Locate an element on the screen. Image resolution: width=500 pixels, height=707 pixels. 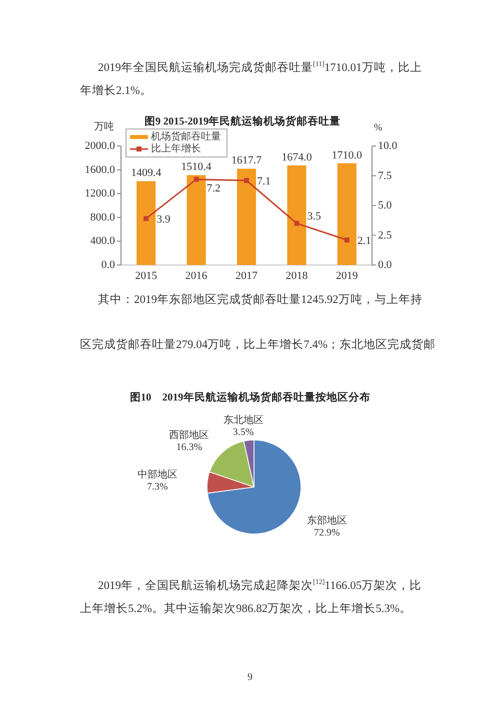
y-tick-label: 2000.0 is located at coordinates (100, 146).